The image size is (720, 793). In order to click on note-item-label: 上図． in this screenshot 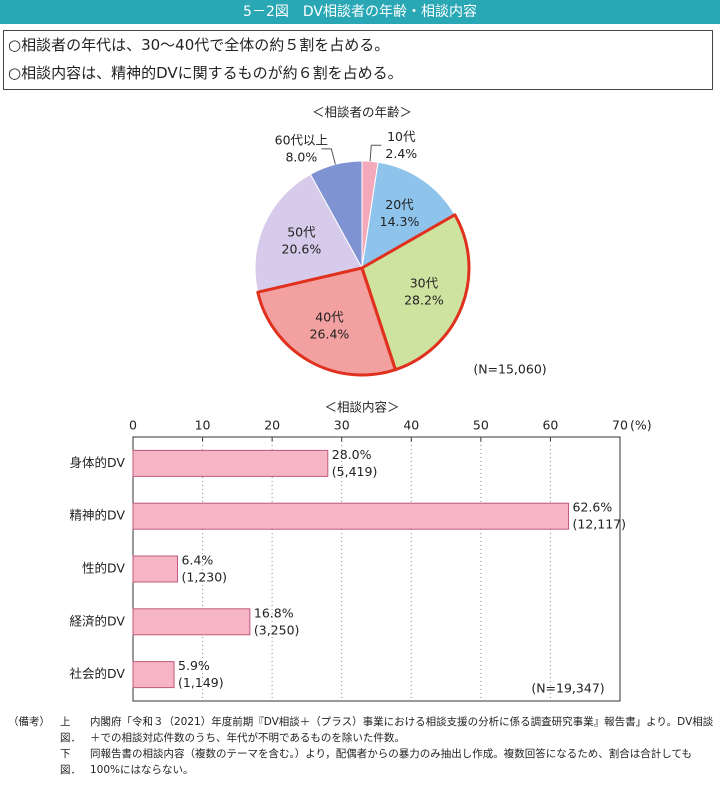, I will do `click(70, 730)`.